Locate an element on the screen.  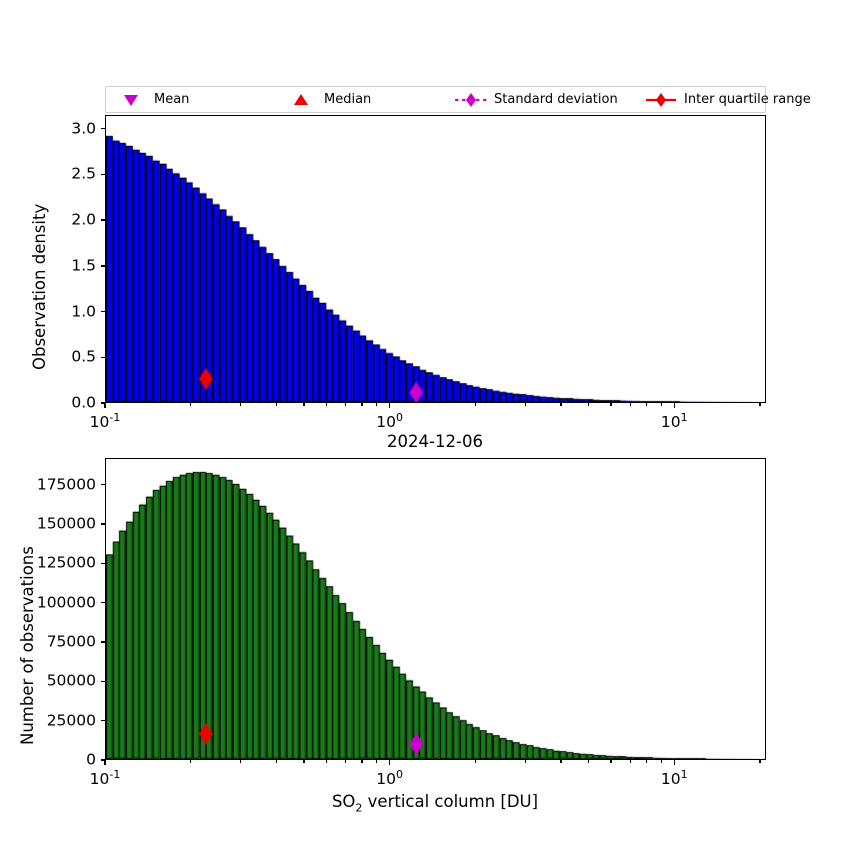
y-tick-label: 2.5 is located at coordinates (83, 173).